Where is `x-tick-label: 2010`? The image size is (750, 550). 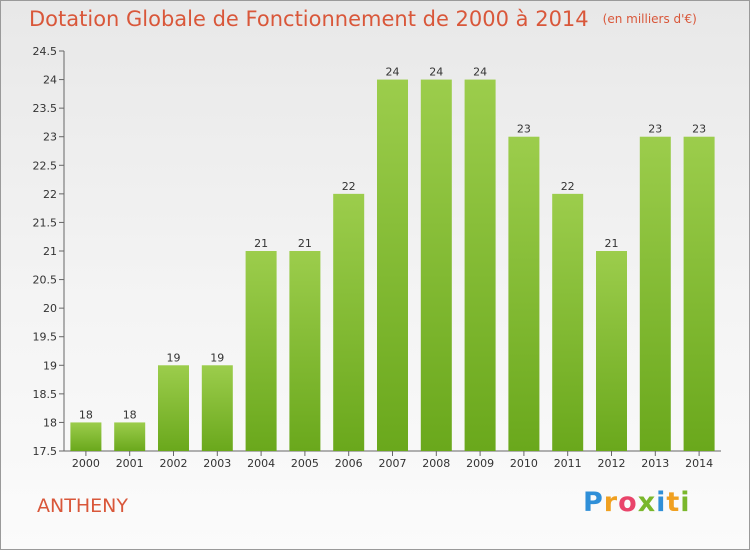 x-tick-label: 2010 is located at coordinates (524, 463).